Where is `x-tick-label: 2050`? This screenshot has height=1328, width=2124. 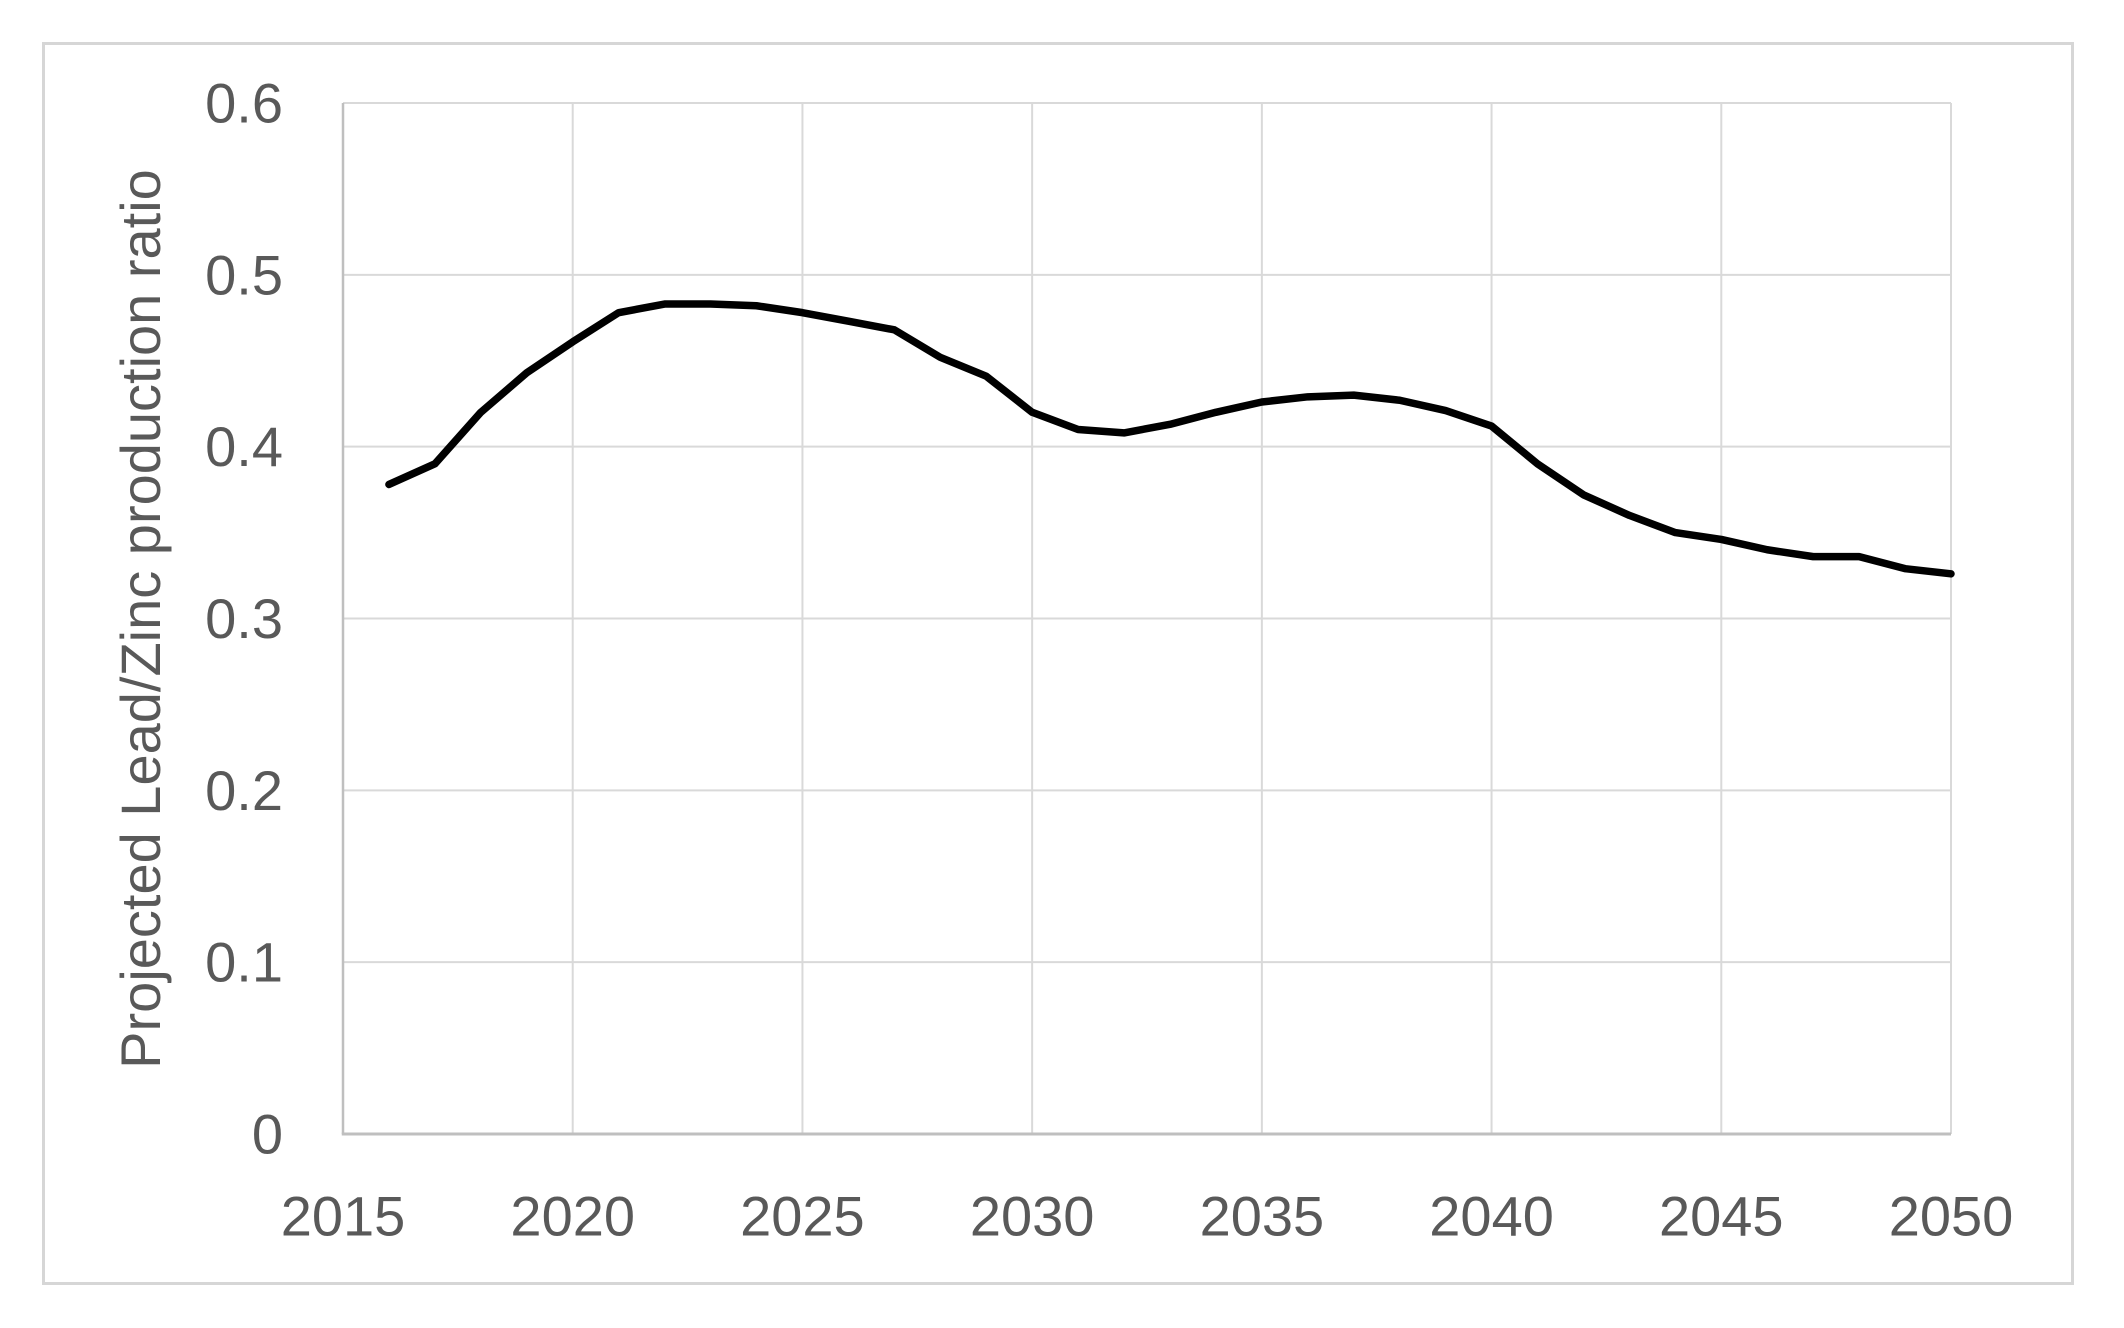
x-tick-label: 2050 is located at coordinates (1951, 1216).